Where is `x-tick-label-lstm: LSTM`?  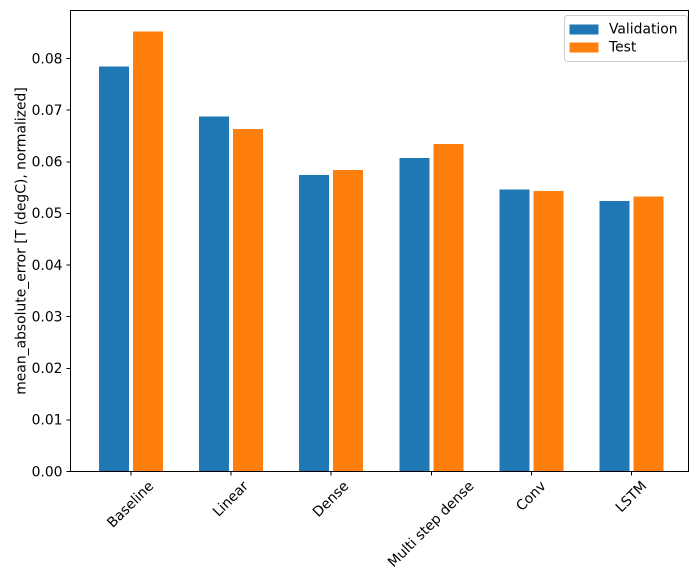 x-tick-label-lstm: LSTM is located at coordinates (631, 496).